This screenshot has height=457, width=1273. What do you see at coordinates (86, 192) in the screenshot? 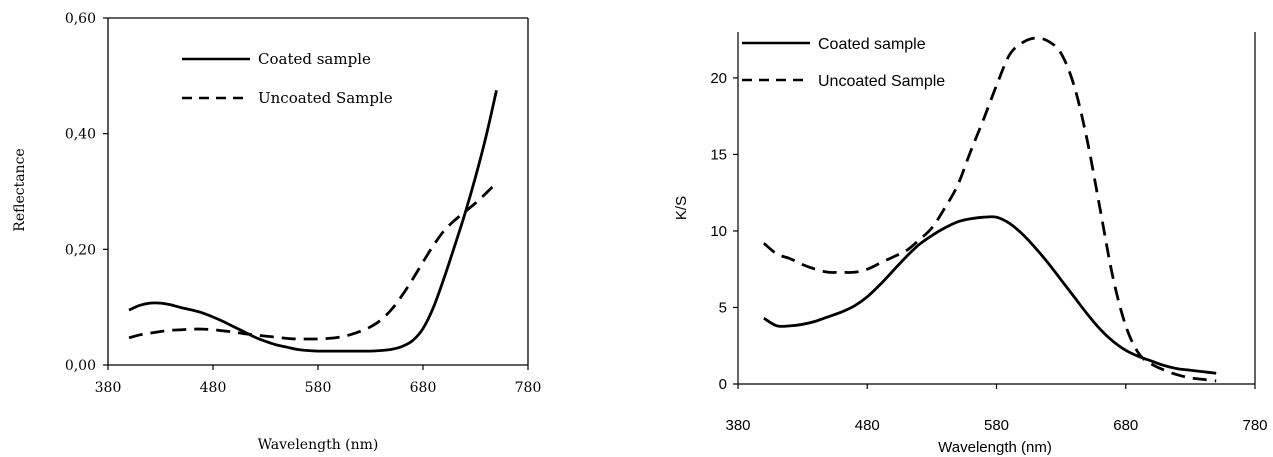
I see `chart1-y-ticks: 0,00 0,20 0,40 0,60` at bounding box center [86, 192].